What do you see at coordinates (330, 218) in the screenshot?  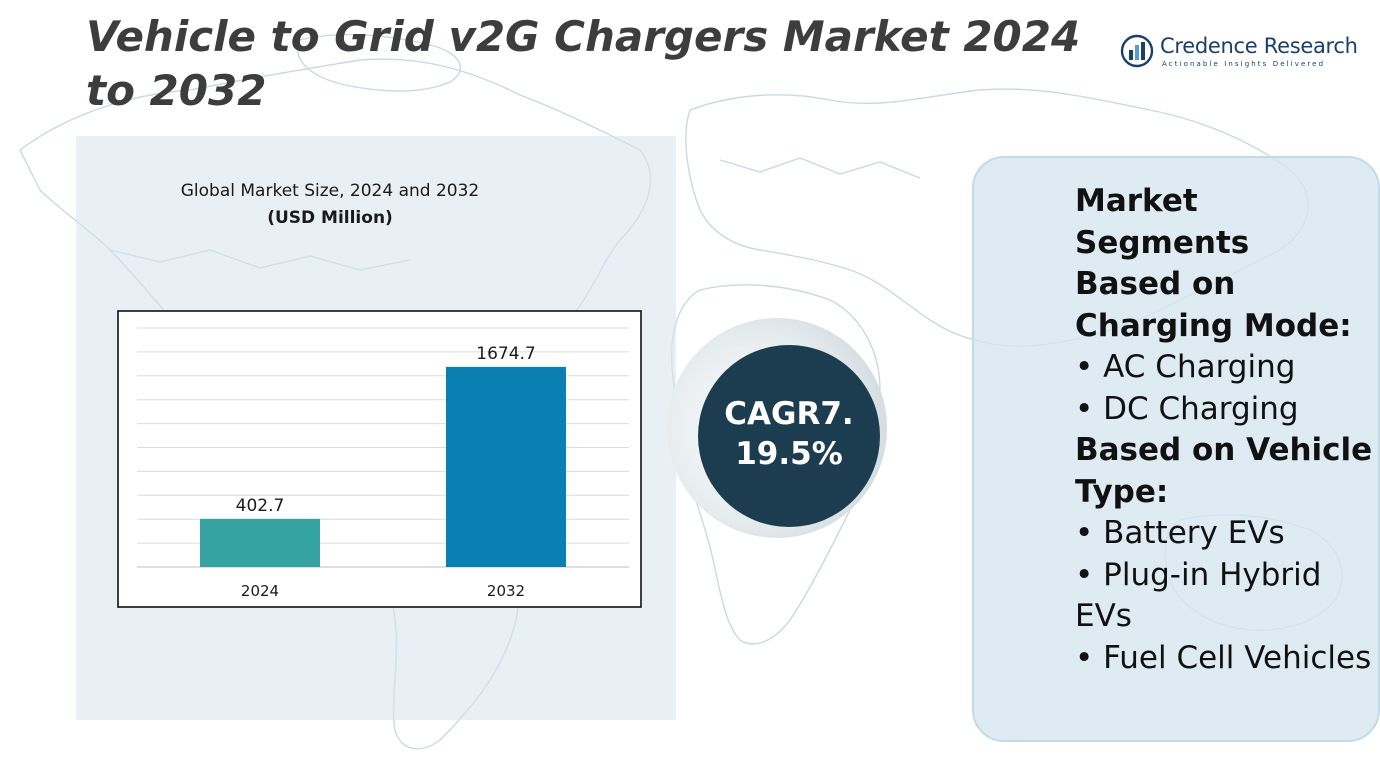 I see `chart-unit: (USD Million)` at bounding box center [330, 218].